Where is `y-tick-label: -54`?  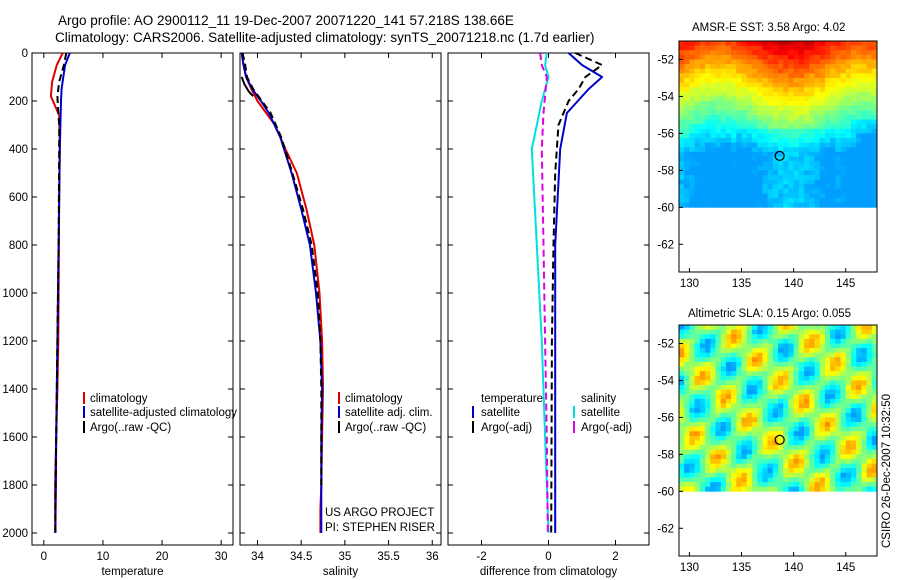 y-tick-label: -54 is located at coordinates (665, 381).